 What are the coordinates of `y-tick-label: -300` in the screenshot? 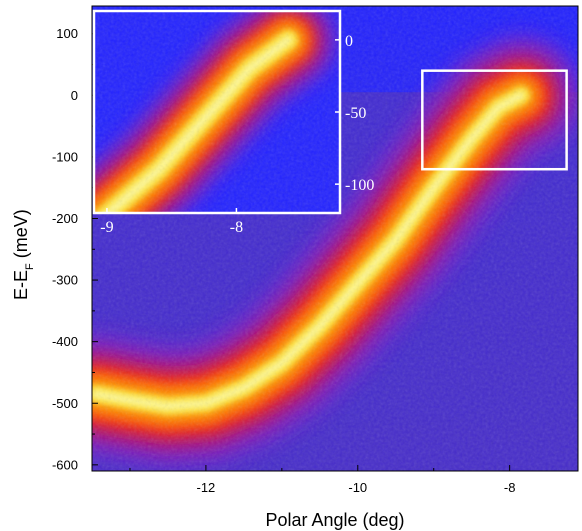 It's located at (65, 280).